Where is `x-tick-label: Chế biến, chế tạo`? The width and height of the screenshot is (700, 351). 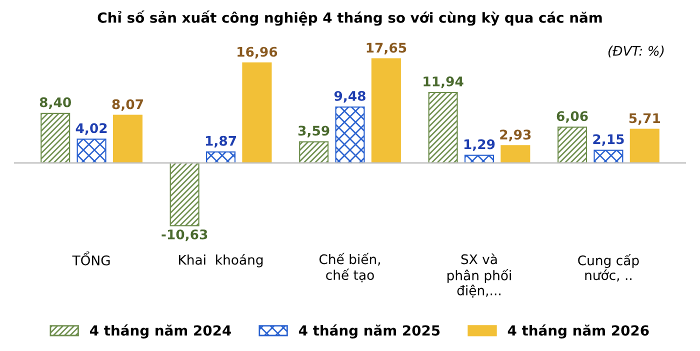 x-tick-label: Chế biến, chế tạo is located at coordinates (349, 267).